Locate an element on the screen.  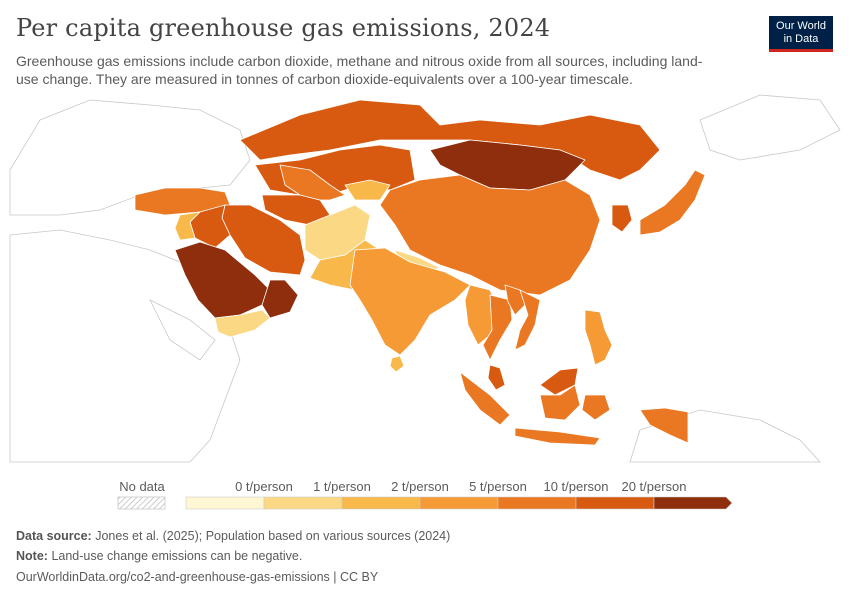
region-syria is located at coordinates (187, 226).